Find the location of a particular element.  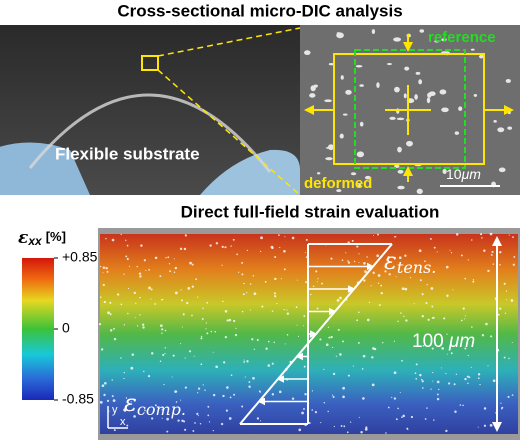

thickness-unit: μm is located at coordinates (461, 341).